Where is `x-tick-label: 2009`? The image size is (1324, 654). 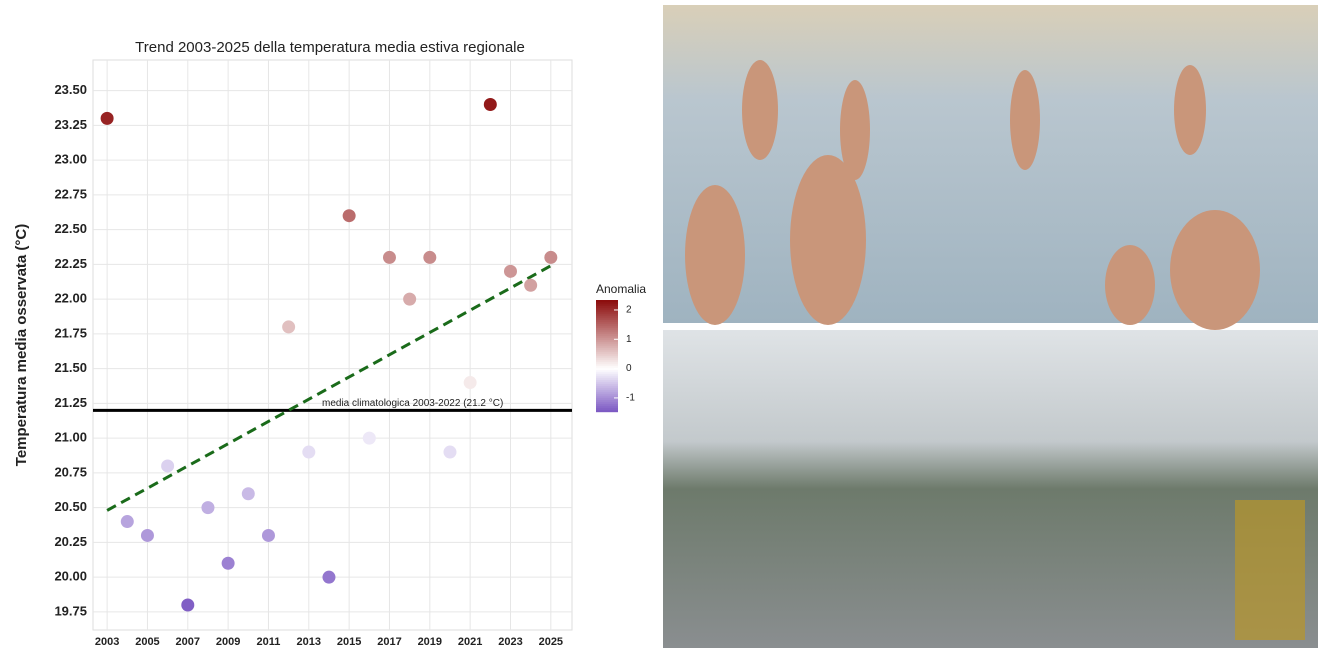
x-tick-label: 2009 is located at coordinates (228, 642).